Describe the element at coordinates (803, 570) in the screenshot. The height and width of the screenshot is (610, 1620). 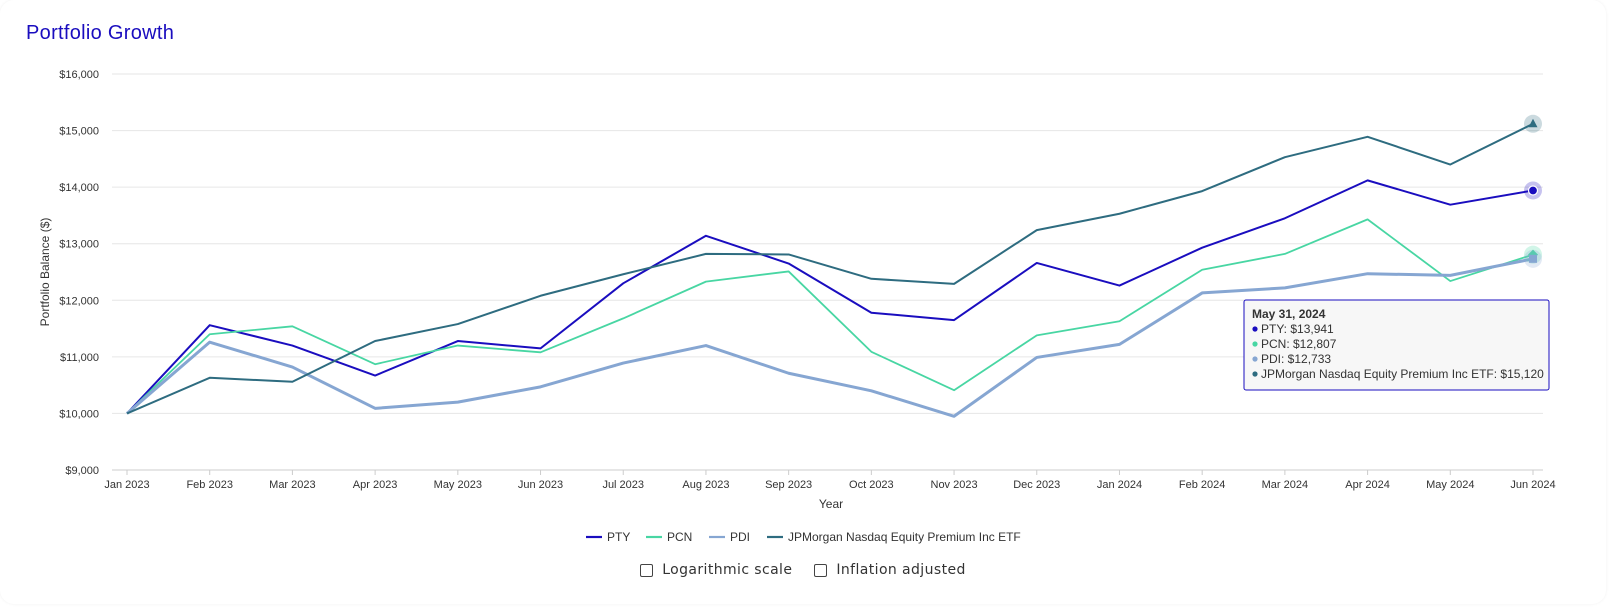
I see `chart-options: Logarithmic scale Inflation adjusted` at that location.